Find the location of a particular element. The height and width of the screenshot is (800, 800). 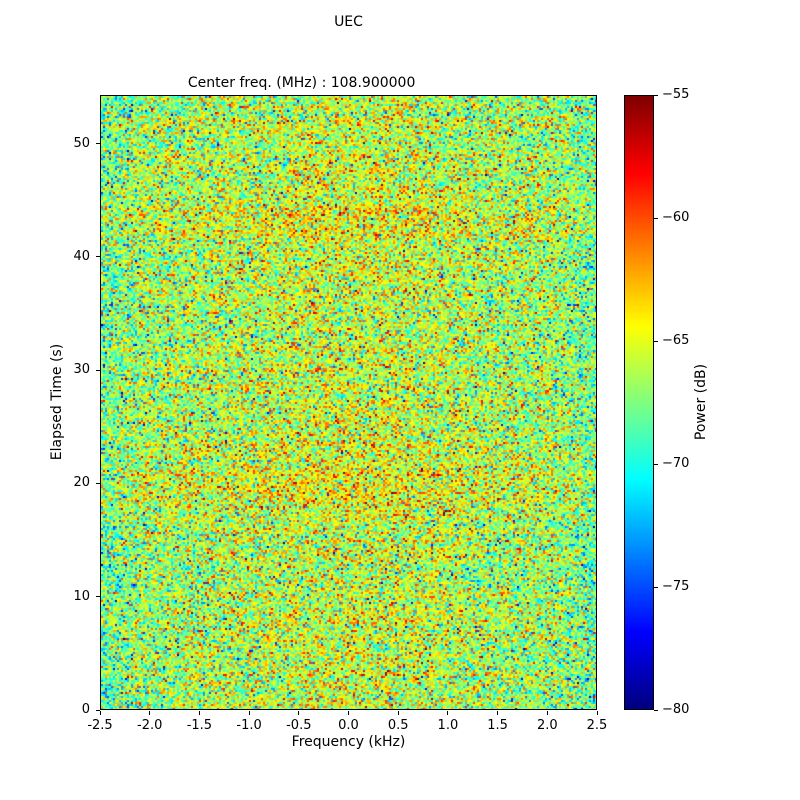

x-axis-label: Frequency (kHz) is located at coordinates (348, 742).